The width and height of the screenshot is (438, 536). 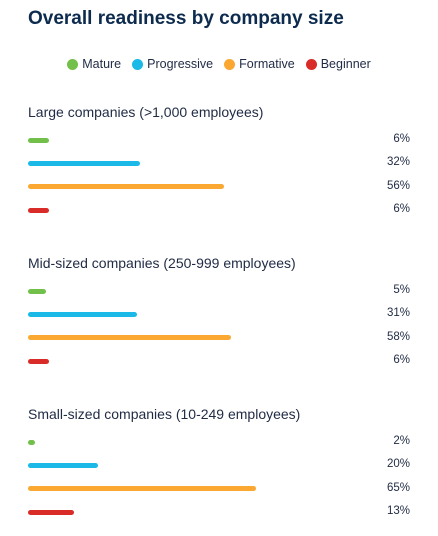 What do you see at coordinates (162, 263) in the screenshot?
I see `group-title-1: Mid-sized companies (250-999 employees)` at bounding box center [162, 263].